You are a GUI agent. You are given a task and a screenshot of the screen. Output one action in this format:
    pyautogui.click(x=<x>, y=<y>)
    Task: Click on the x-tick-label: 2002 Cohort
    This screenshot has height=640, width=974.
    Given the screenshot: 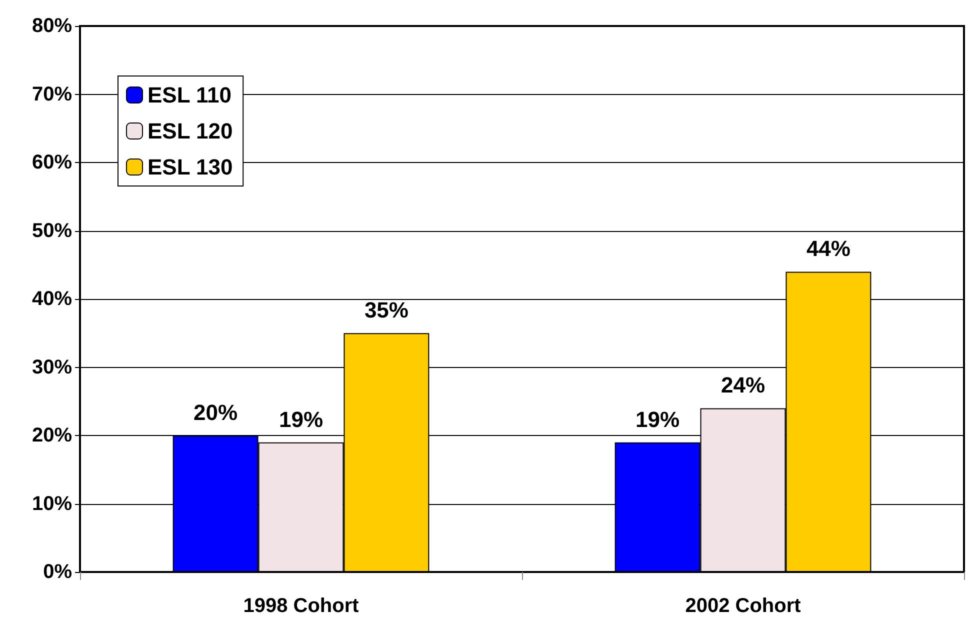 What is the action you would take?
    pyautogui.click(x=743, y=606)
    